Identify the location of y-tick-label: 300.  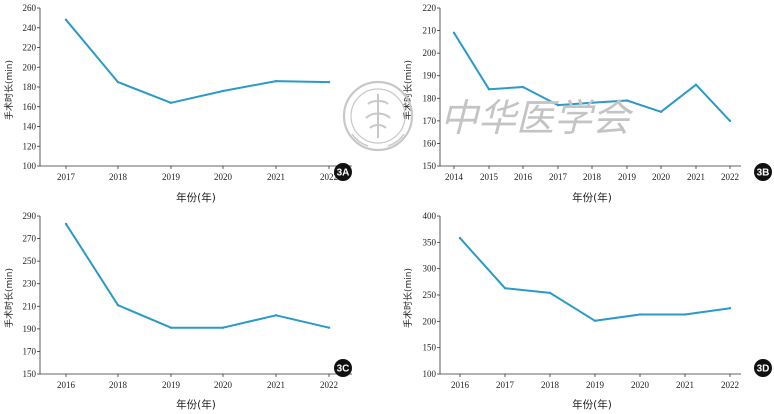
(430, 269).